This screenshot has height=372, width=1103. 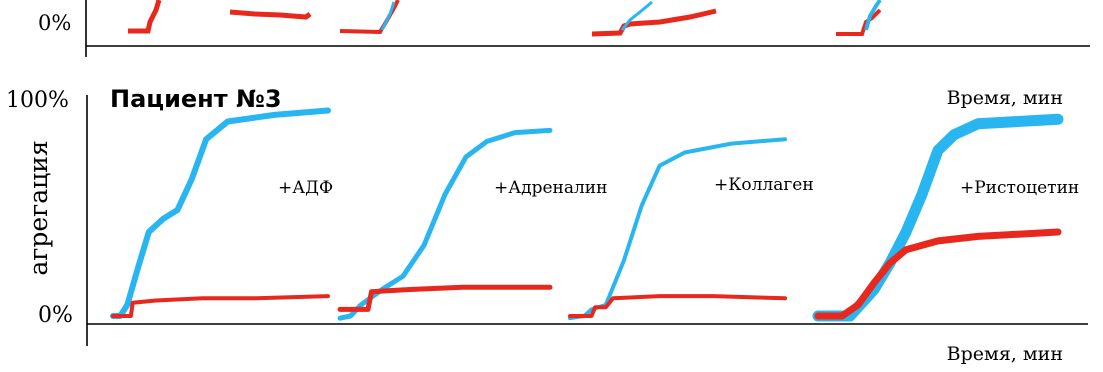 I want to click on panel-label-ristocetin: +Ристоцетин, so click(x=1019, y=188).